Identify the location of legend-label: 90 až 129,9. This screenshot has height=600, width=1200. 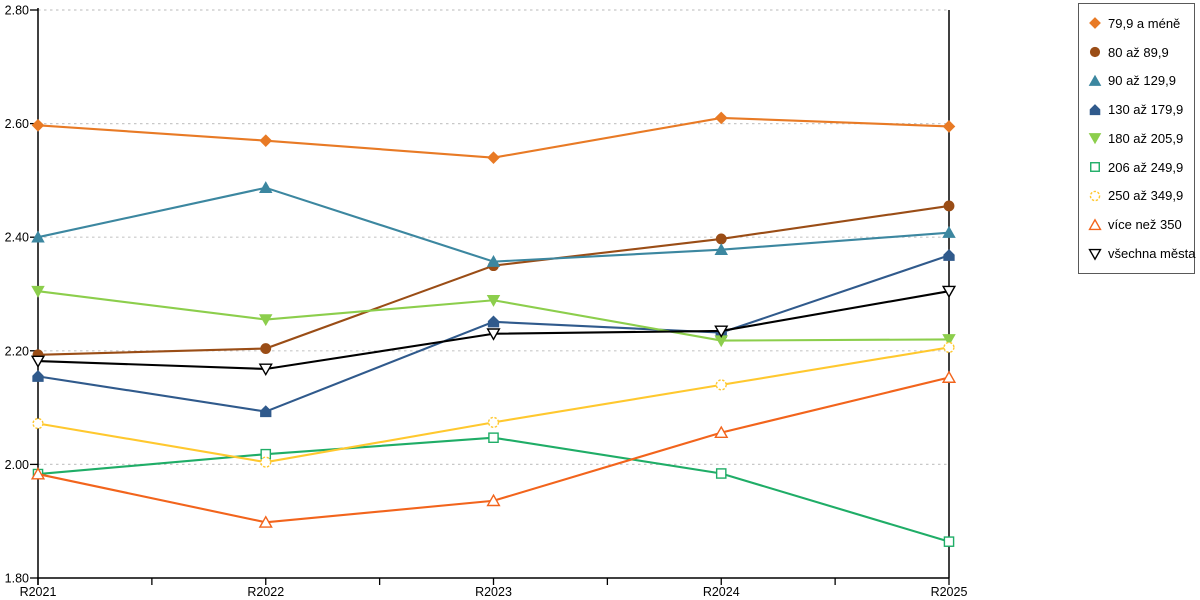
(1142, 81).